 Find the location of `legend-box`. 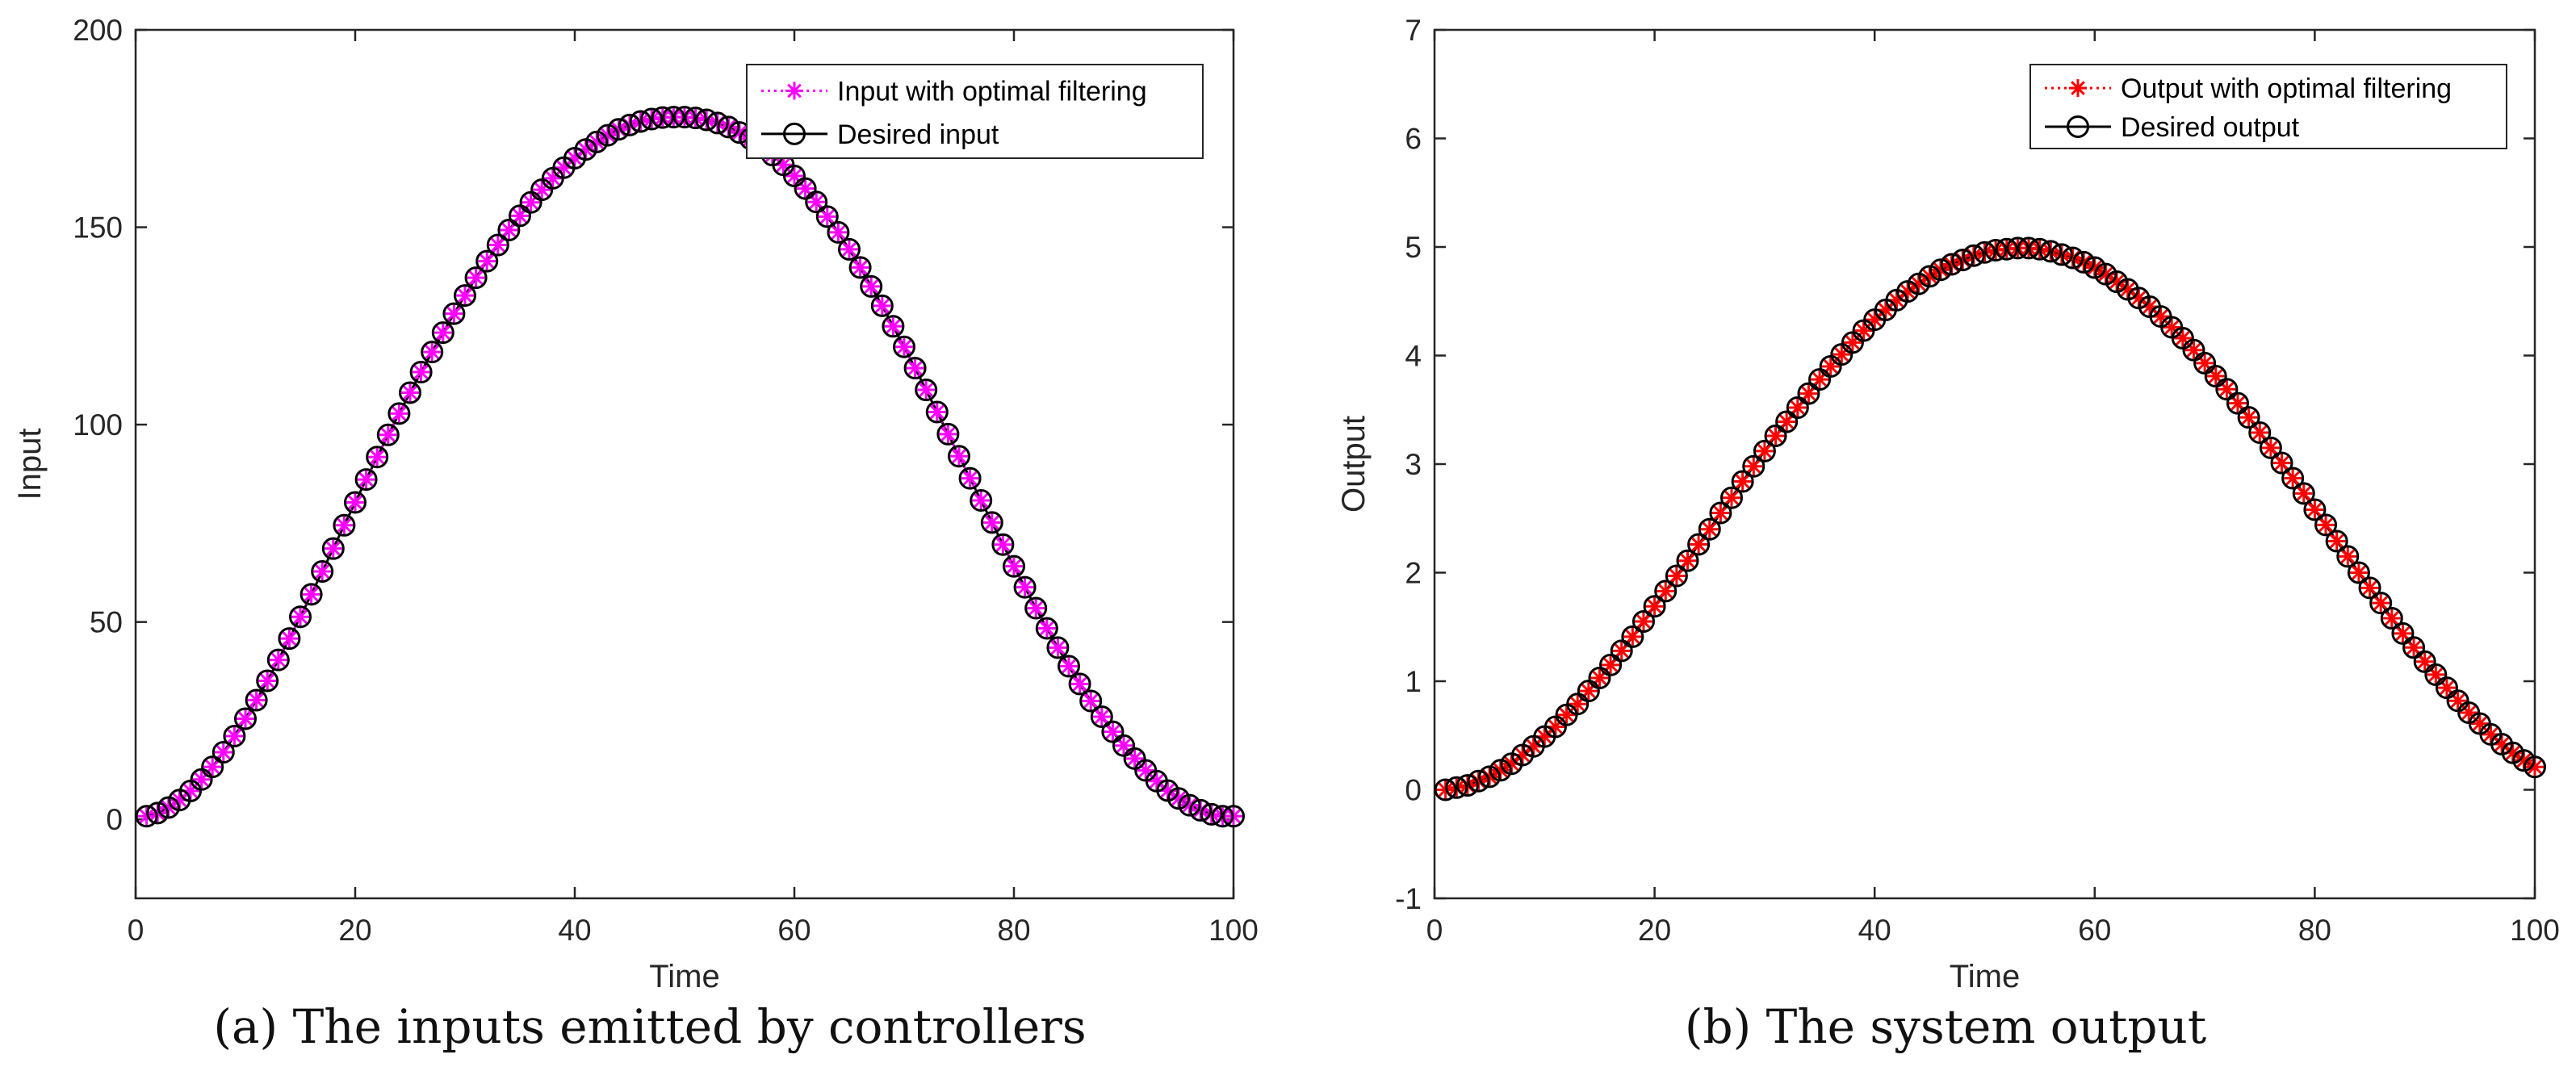

legend-box is located at coordinates (2268, 107).